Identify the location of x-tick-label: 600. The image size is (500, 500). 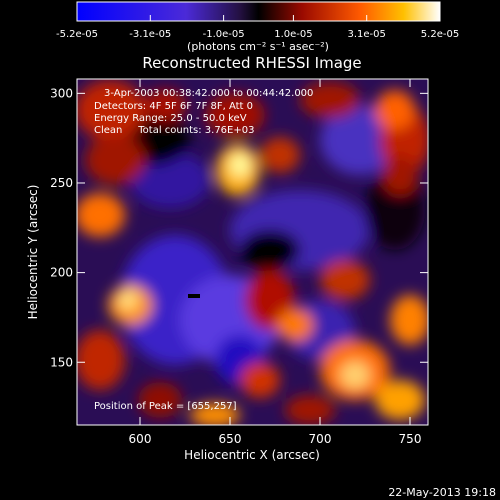
(140, 439).